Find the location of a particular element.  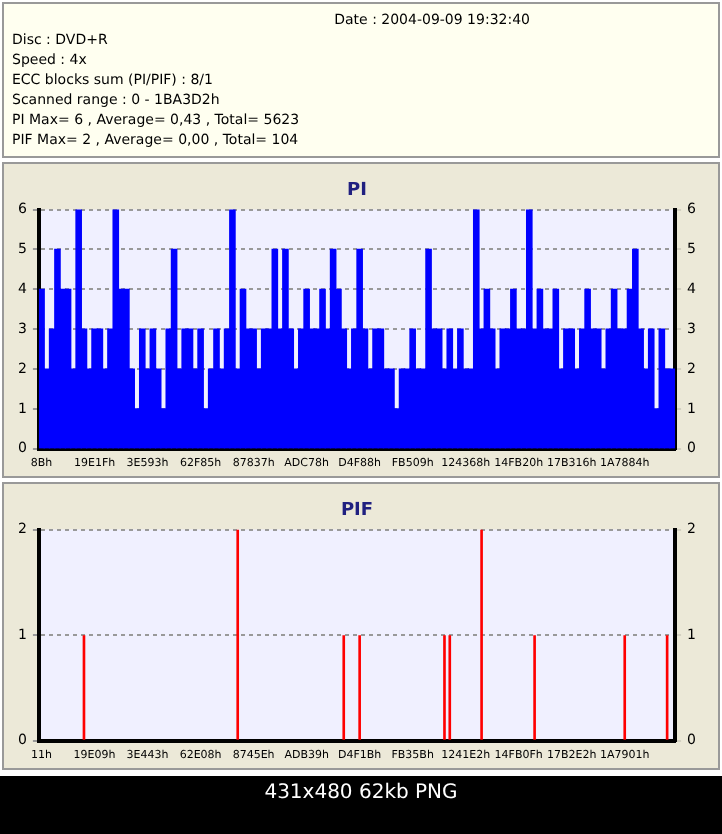

chart-title: PIF is located at coordinates (357, 511).